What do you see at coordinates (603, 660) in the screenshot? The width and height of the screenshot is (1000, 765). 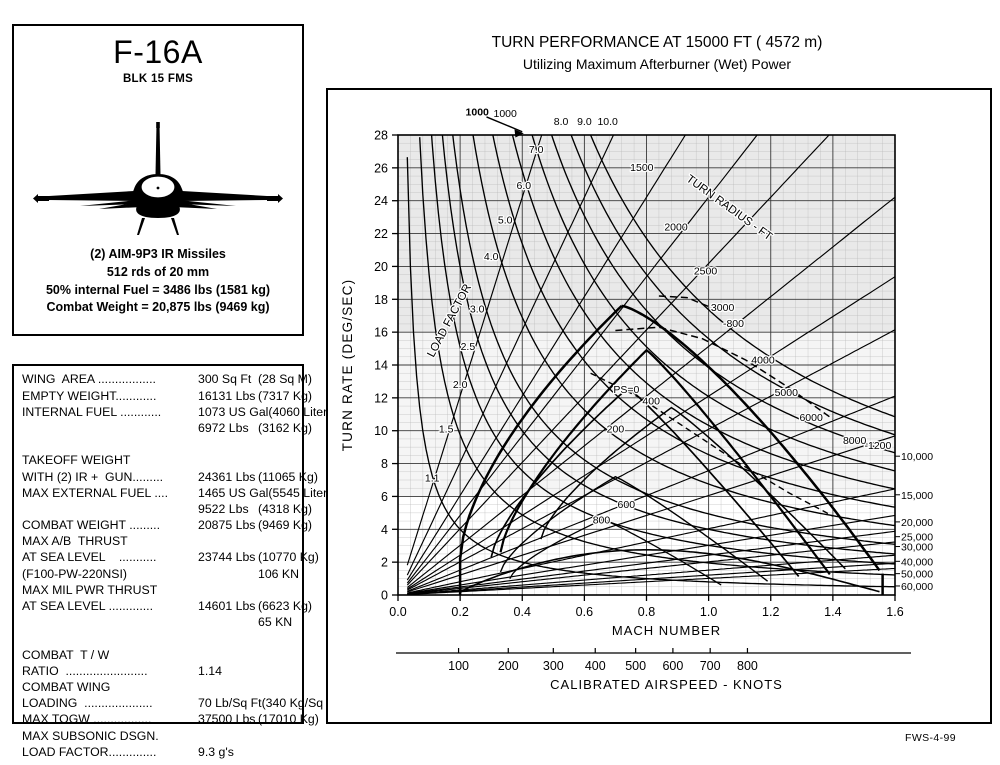 I see `x-axis-cas: 100 200 300 400 500 600 700 800` at bounding box center [603, 660].